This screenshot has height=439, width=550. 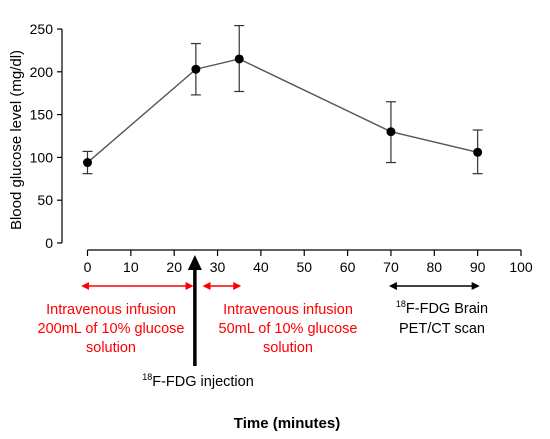 What do you see at coordinates (391, 267) in the screenshot?
I see `x-tick-label: 70` at bounding box center [391, 267].